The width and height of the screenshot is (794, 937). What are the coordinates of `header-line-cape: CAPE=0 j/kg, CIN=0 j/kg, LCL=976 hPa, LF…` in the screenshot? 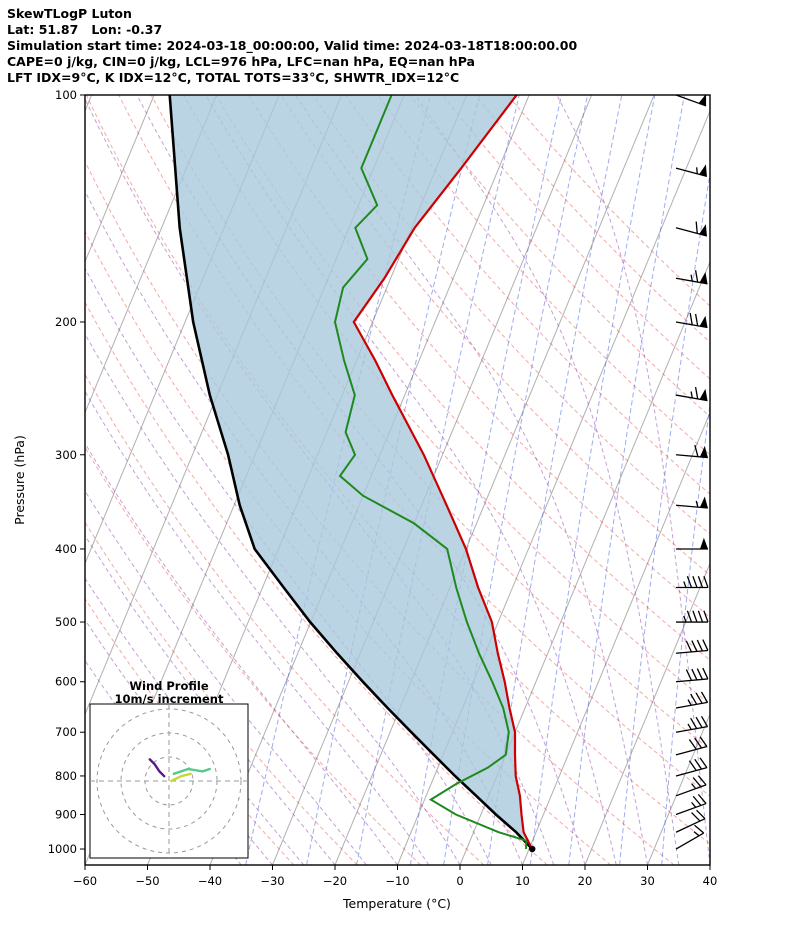 It's located at (241, 61).